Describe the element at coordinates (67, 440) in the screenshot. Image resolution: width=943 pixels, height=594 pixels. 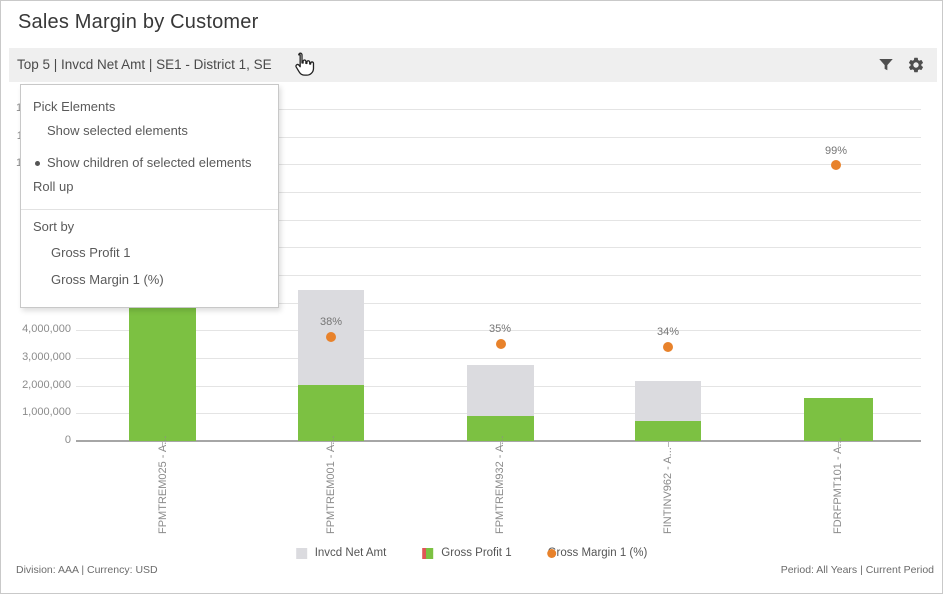
I see `y-tick-label: 0` at that location.